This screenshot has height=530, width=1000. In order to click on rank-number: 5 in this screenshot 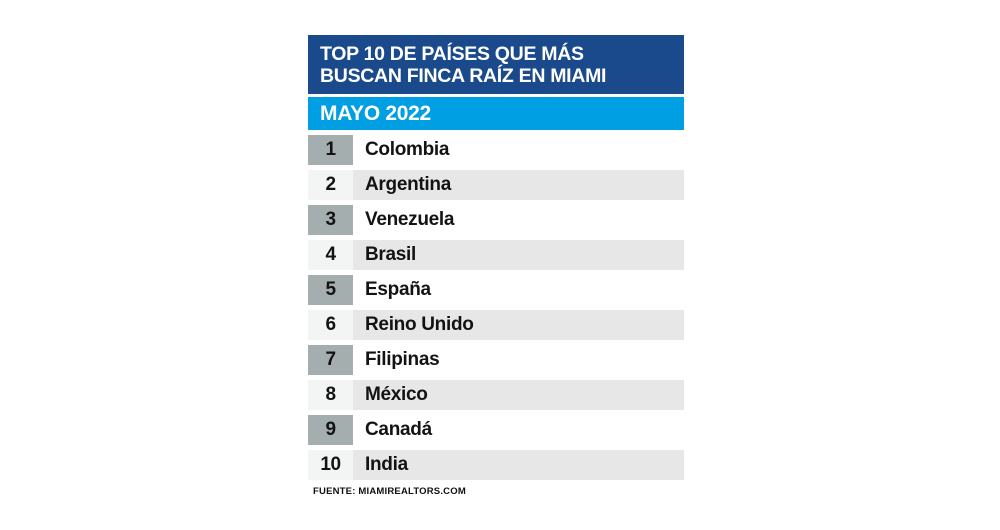, I will do `click(330, 290)`.